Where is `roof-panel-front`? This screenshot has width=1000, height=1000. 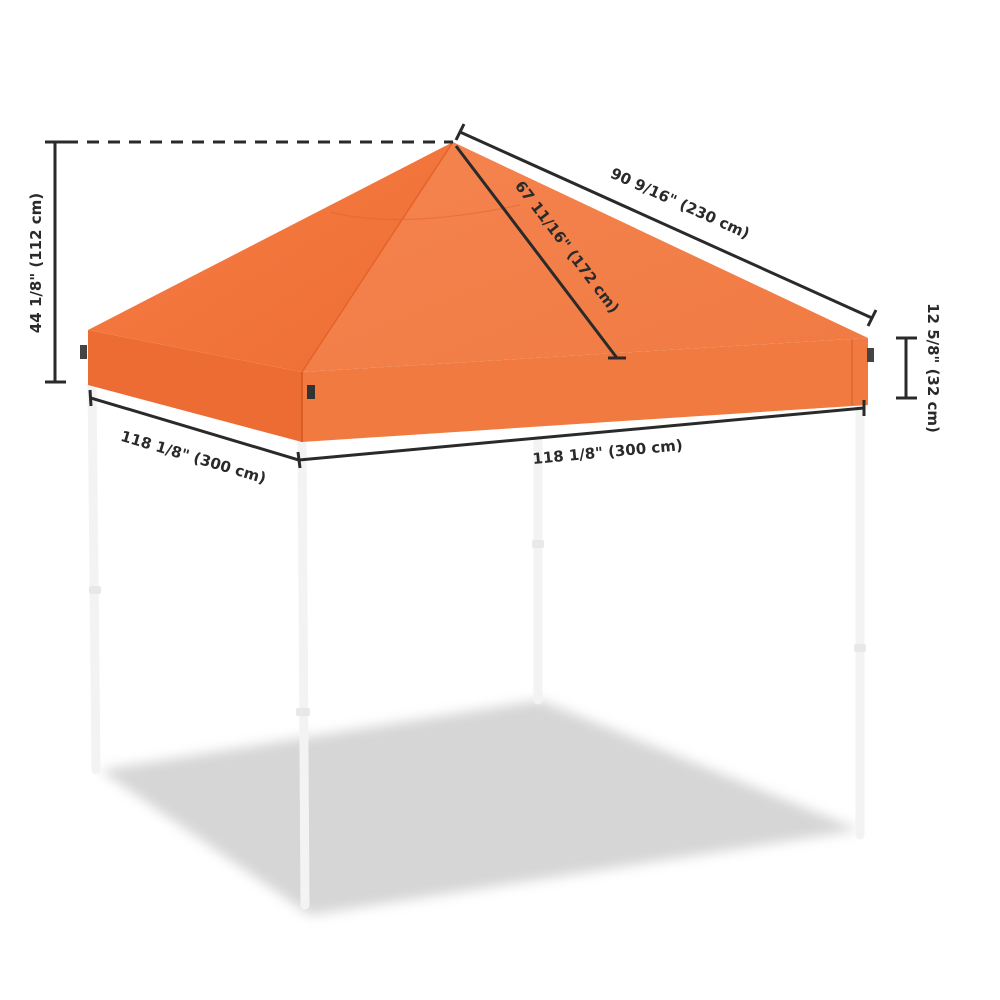 roof-panel-front is located at coordinates (585, 257).